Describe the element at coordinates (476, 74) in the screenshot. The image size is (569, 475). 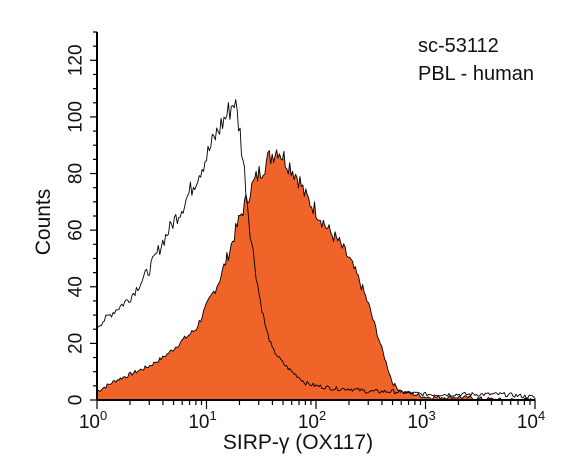
I see `annotation-sample: PBL - human` at that location.